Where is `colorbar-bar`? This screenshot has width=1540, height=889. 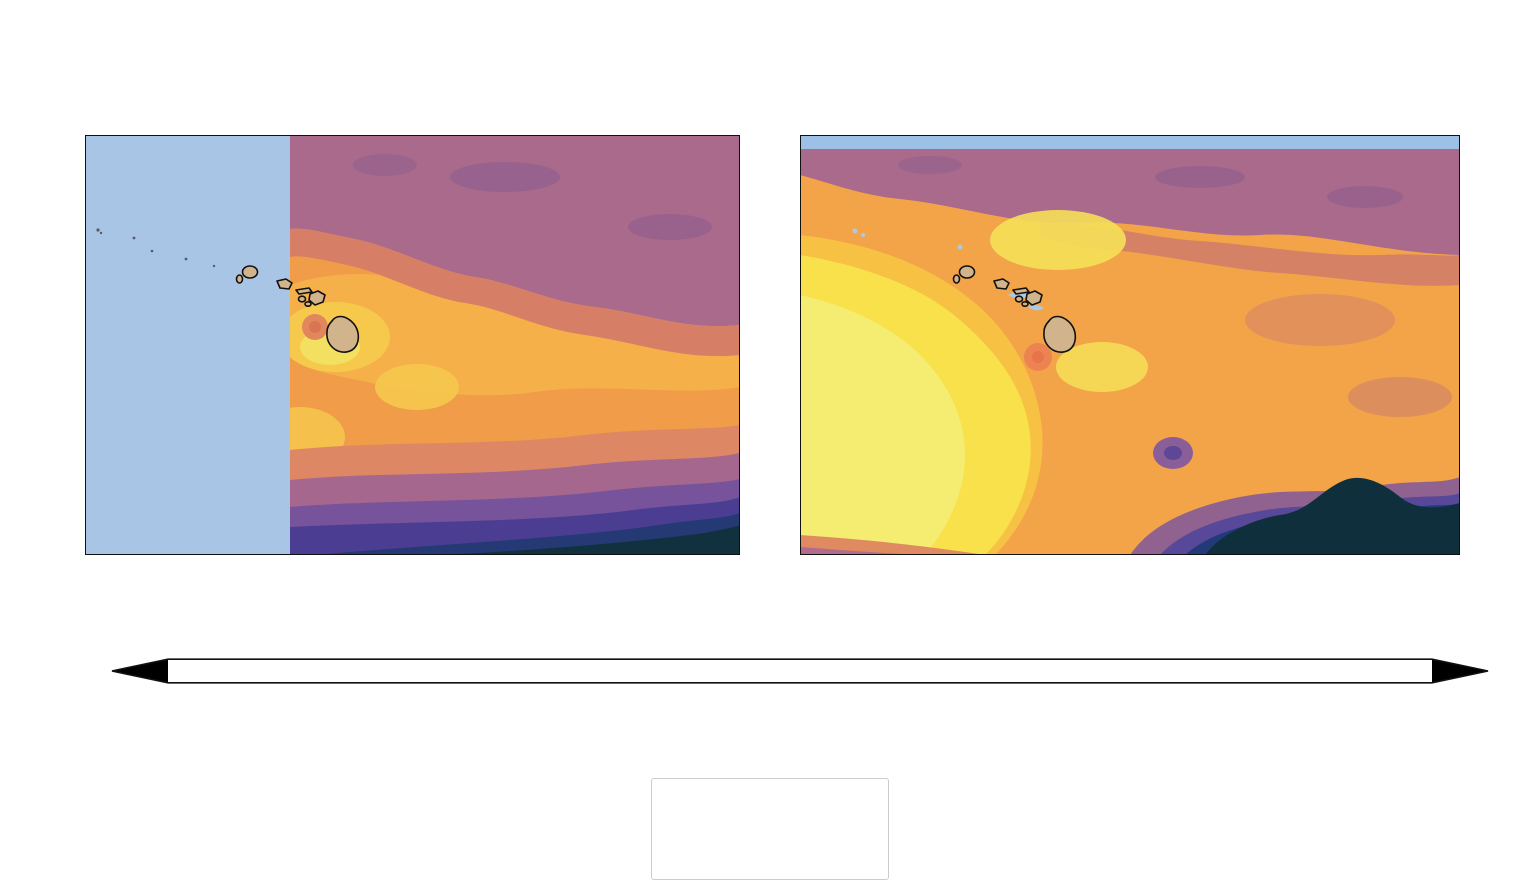
colorbar-bar is located at coordinates (800, 671).